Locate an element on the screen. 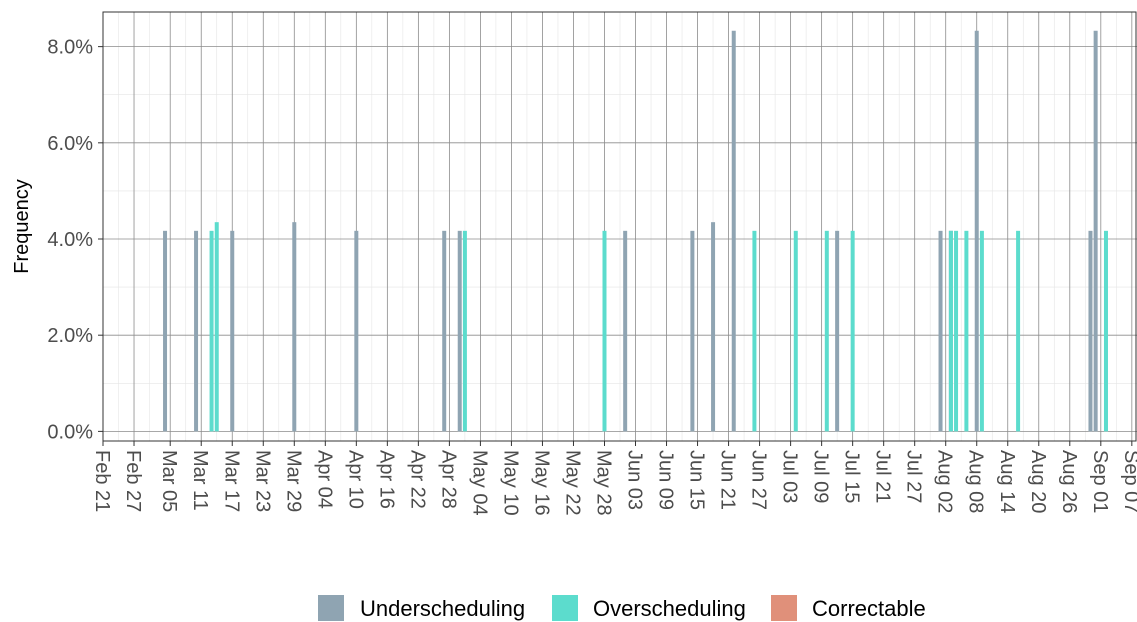 This screenshot has height=622, width=1137. x-tick-label: Mar 23 is located at coordinates (262, 481).